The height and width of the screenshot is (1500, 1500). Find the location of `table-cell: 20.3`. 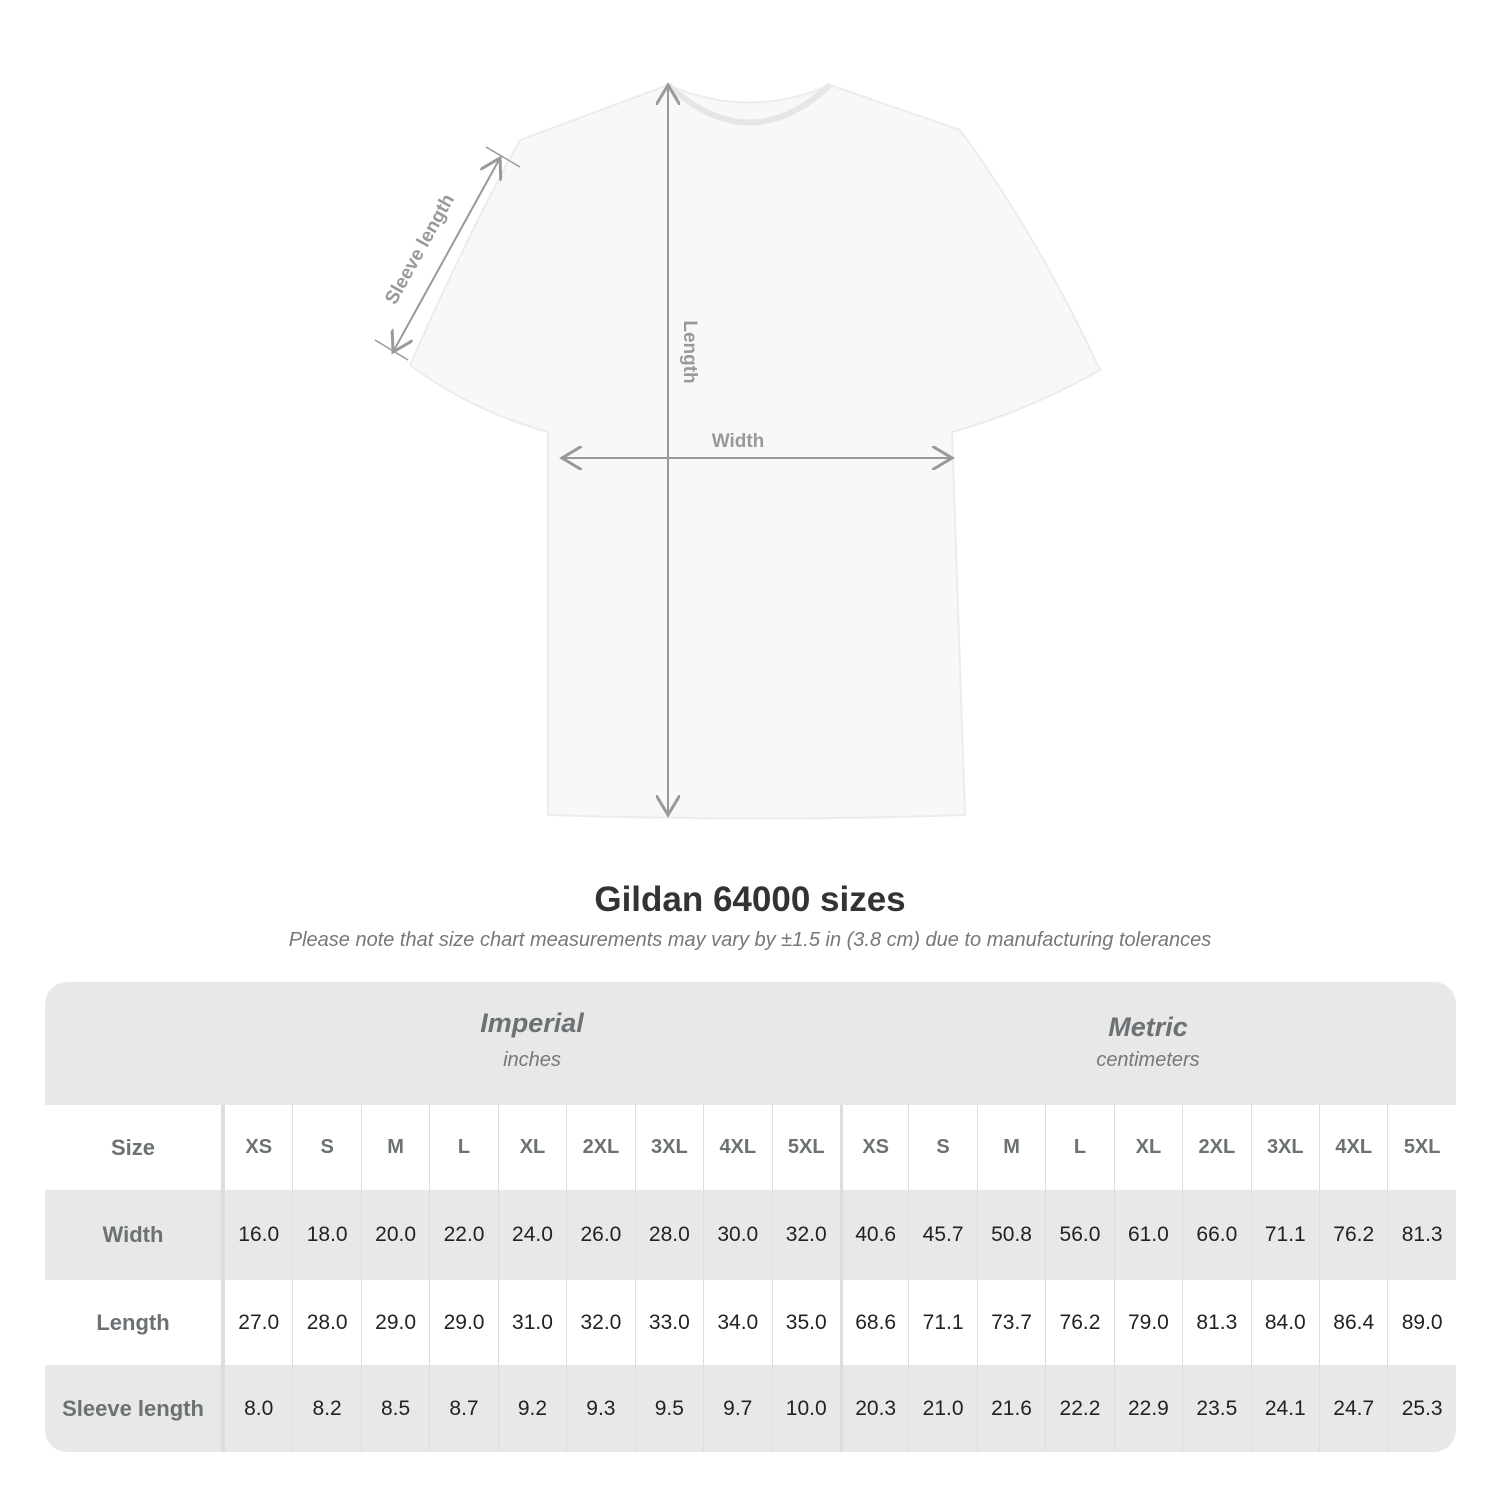

table-cell: 20.3 is located at coordinates (873, 1408).